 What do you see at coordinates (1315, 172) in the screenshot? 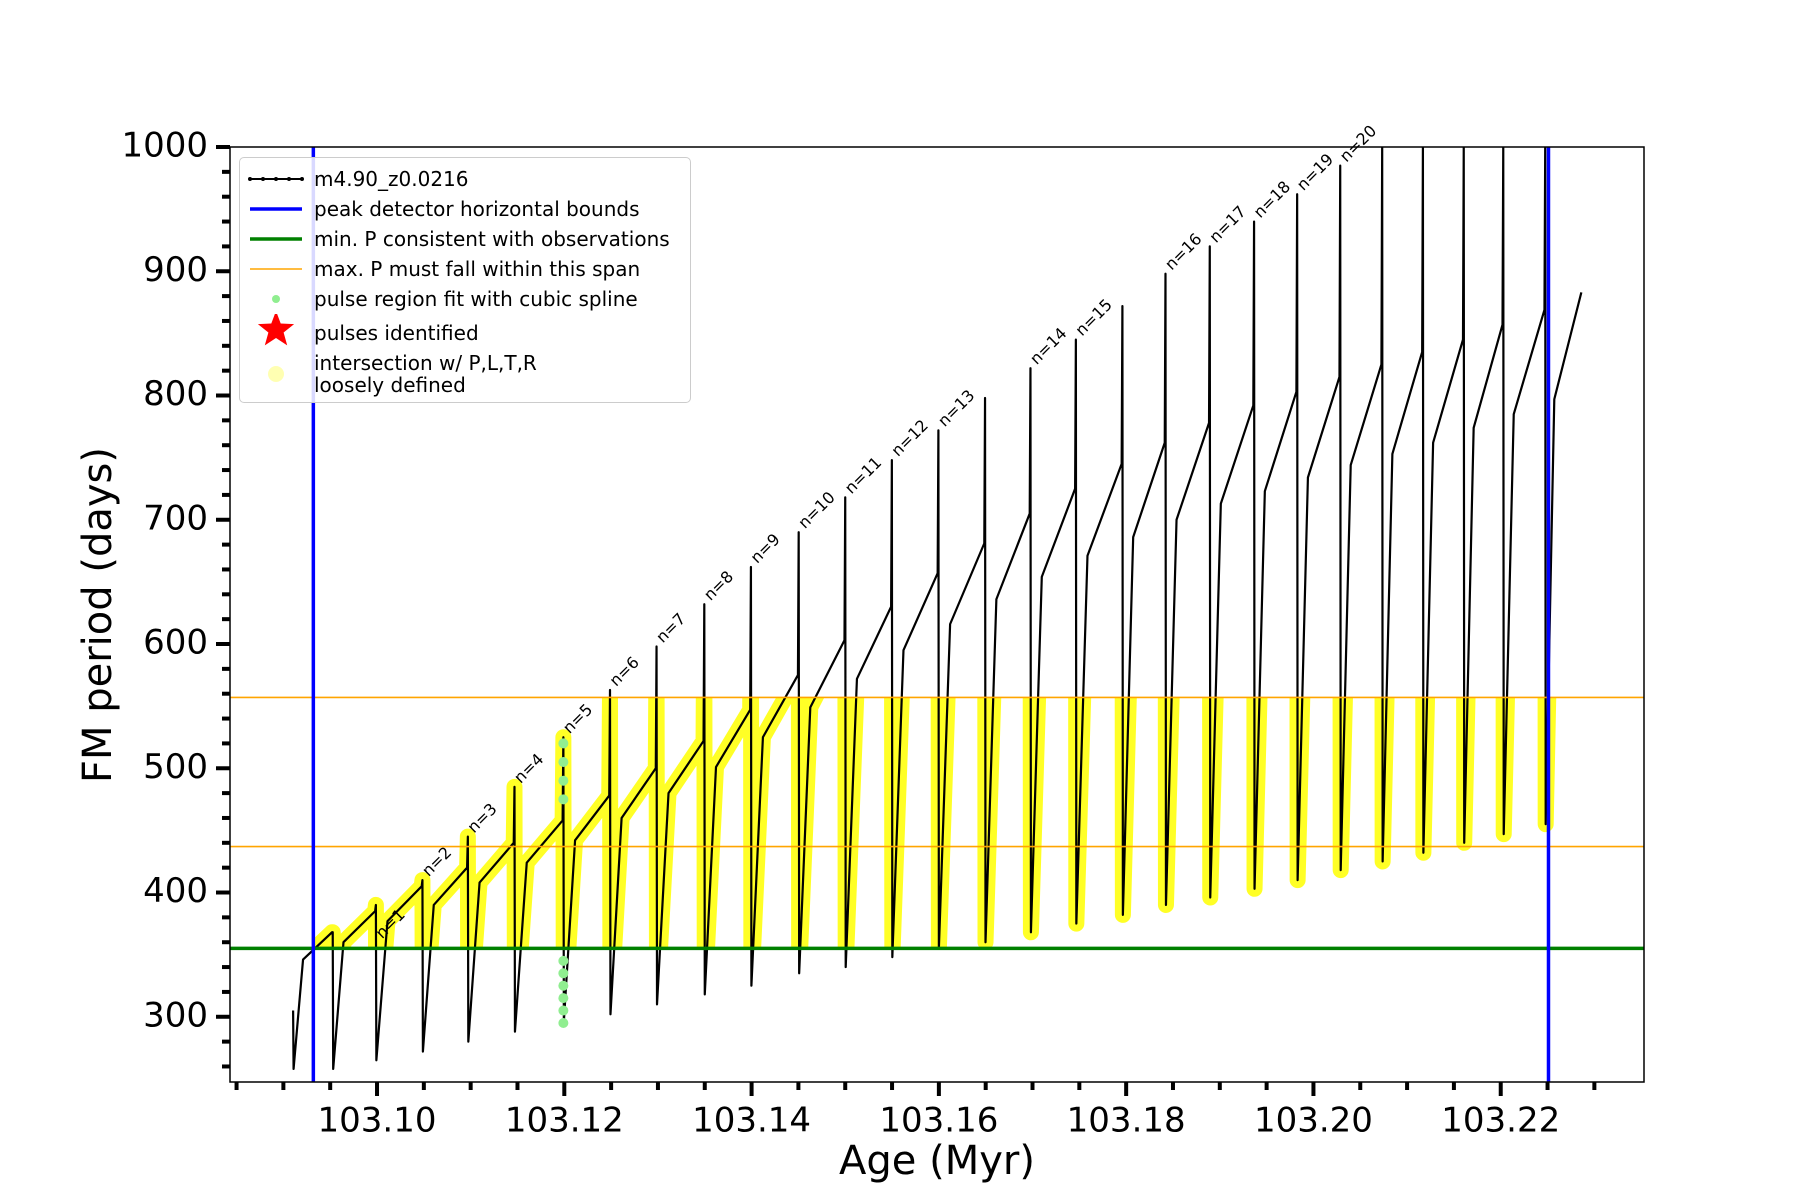
I see `pulse-label: n=19` at bounding box center [1315, 172].